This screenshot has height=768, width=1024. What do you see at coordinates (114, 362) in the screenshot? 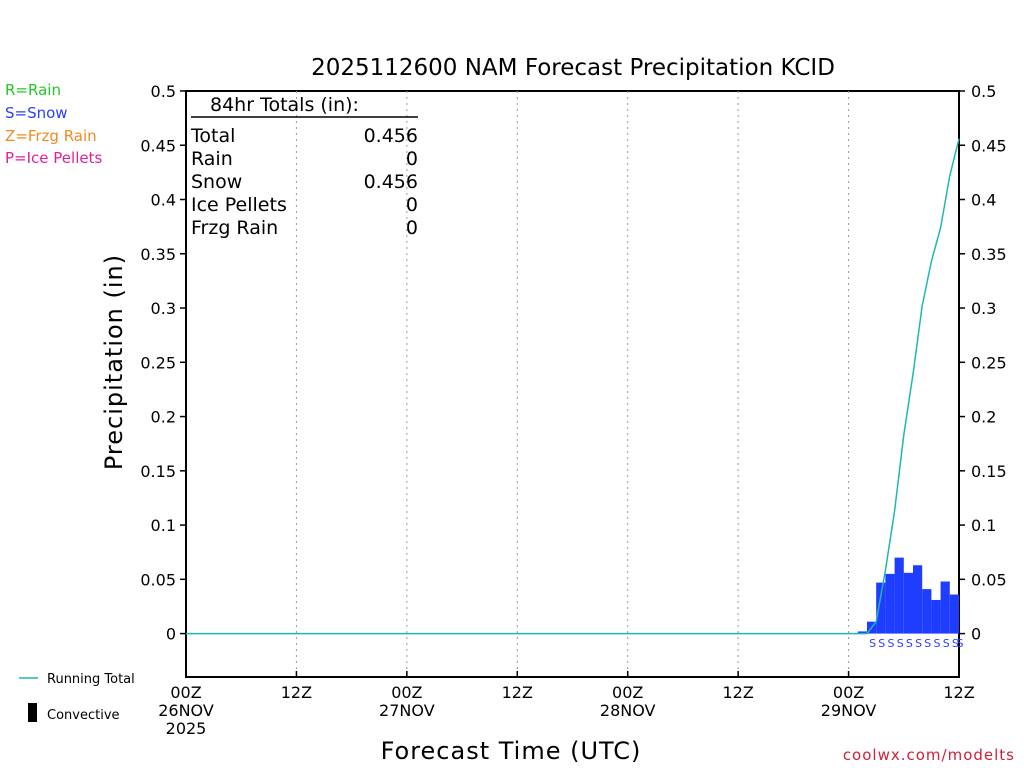
I see `y-axis-title: Precipitation (in)` at bounding box center [114, 362].